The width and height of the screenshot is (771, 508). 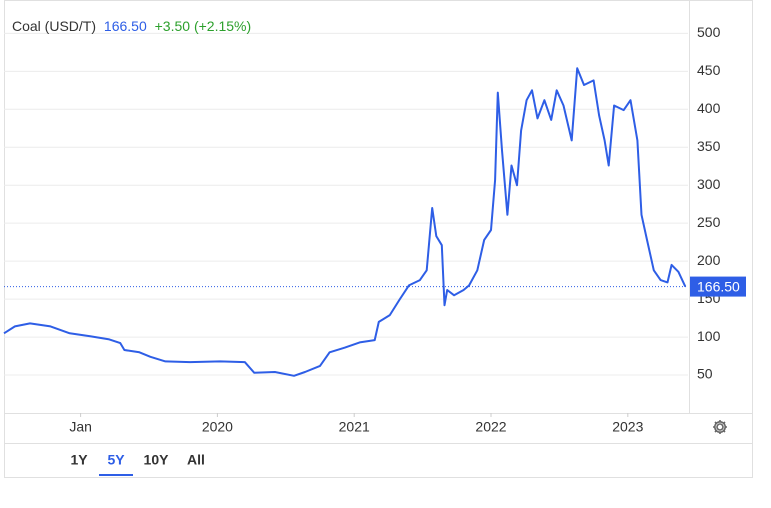 What do you see at coordinates (125, 26) in the screenshot?
I see `last-value: 166.50` at bounding box center [125, 26].